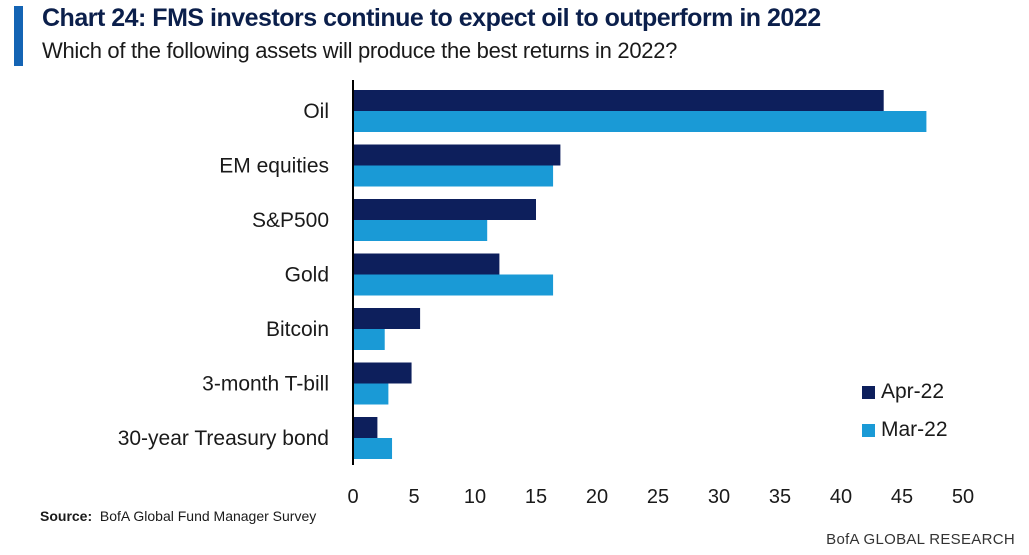  Describe the element at coordinates (265, 384) in the screenshot. I see `category-label: 3-month T-bill` at that location.